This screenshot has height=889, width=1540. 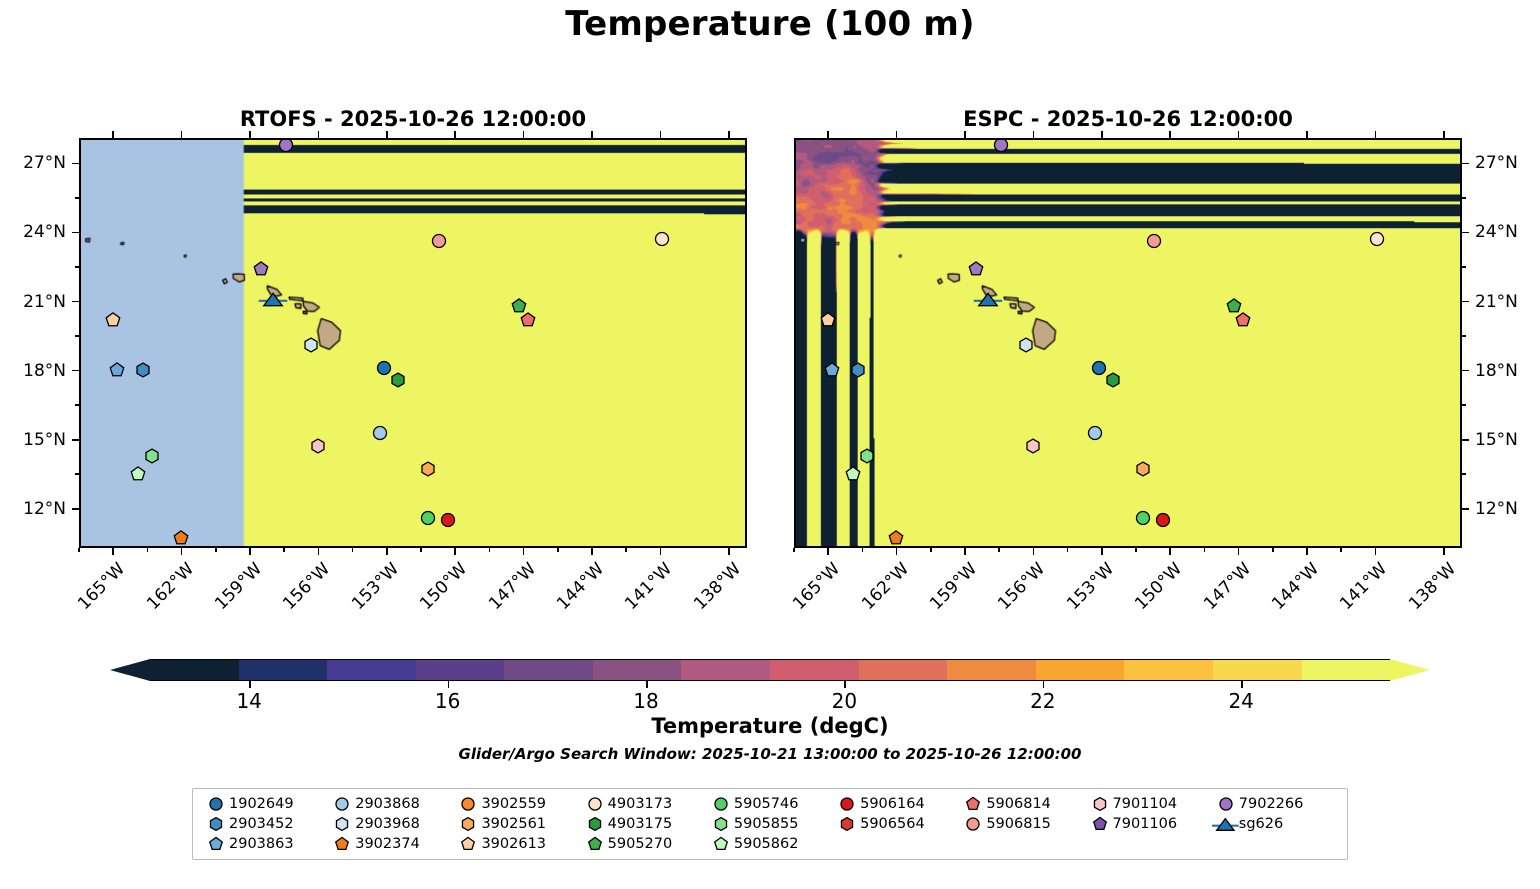 I want to click on pentagon-marker-icon, so click(x=973, y=803).